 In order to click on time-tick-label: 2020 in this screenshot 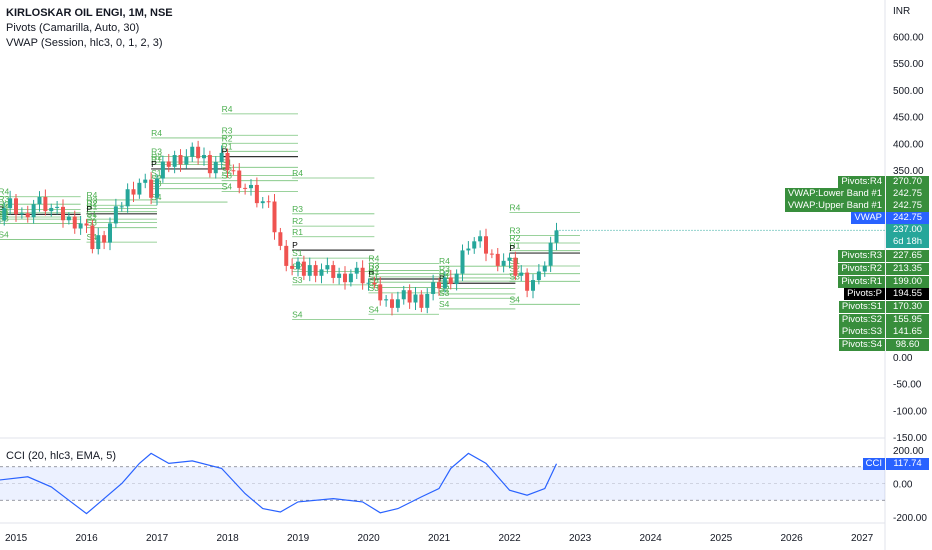, I will do `click(369, 538)`.